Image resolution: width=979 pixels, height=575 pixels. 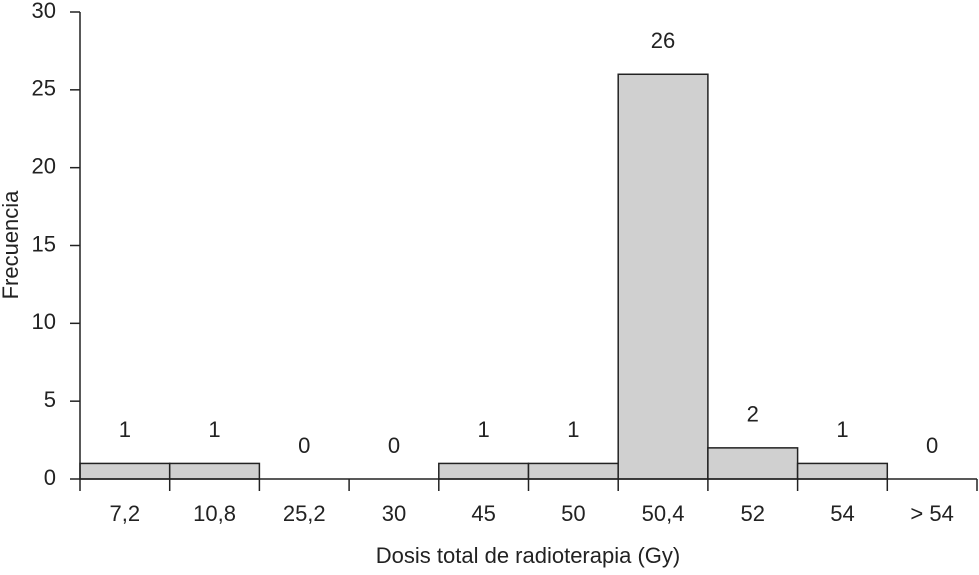 I want to click on x-tick-label: 54, so click(x=842, y=513).